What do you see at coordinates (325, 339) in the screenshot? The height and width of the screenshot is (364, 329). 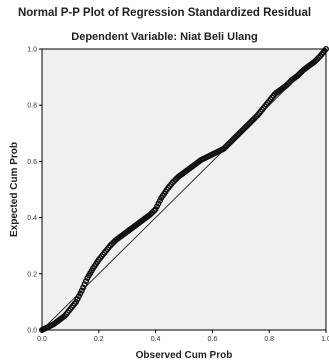 I see `x-tick-label: 1.0` at bounding box center [325, 339].